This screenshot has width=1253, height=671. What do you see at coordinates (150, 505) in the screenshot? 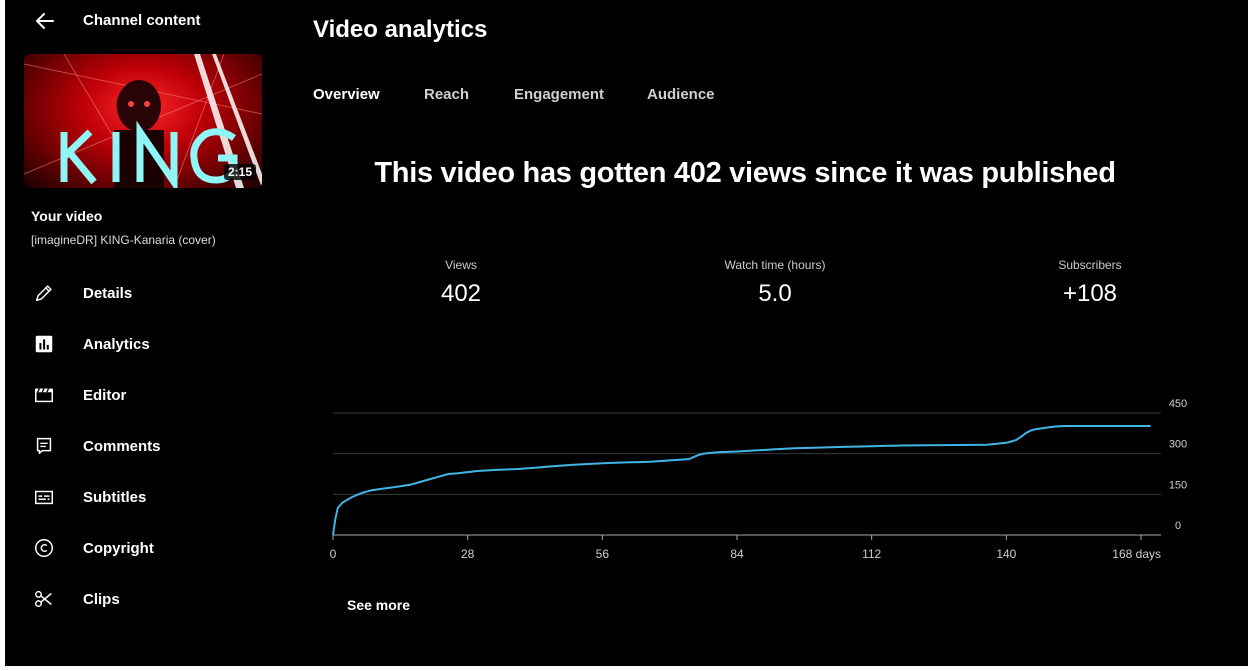
I see `sidebar-item-subtitles: Subtitles` at bounding box center [150, 505].